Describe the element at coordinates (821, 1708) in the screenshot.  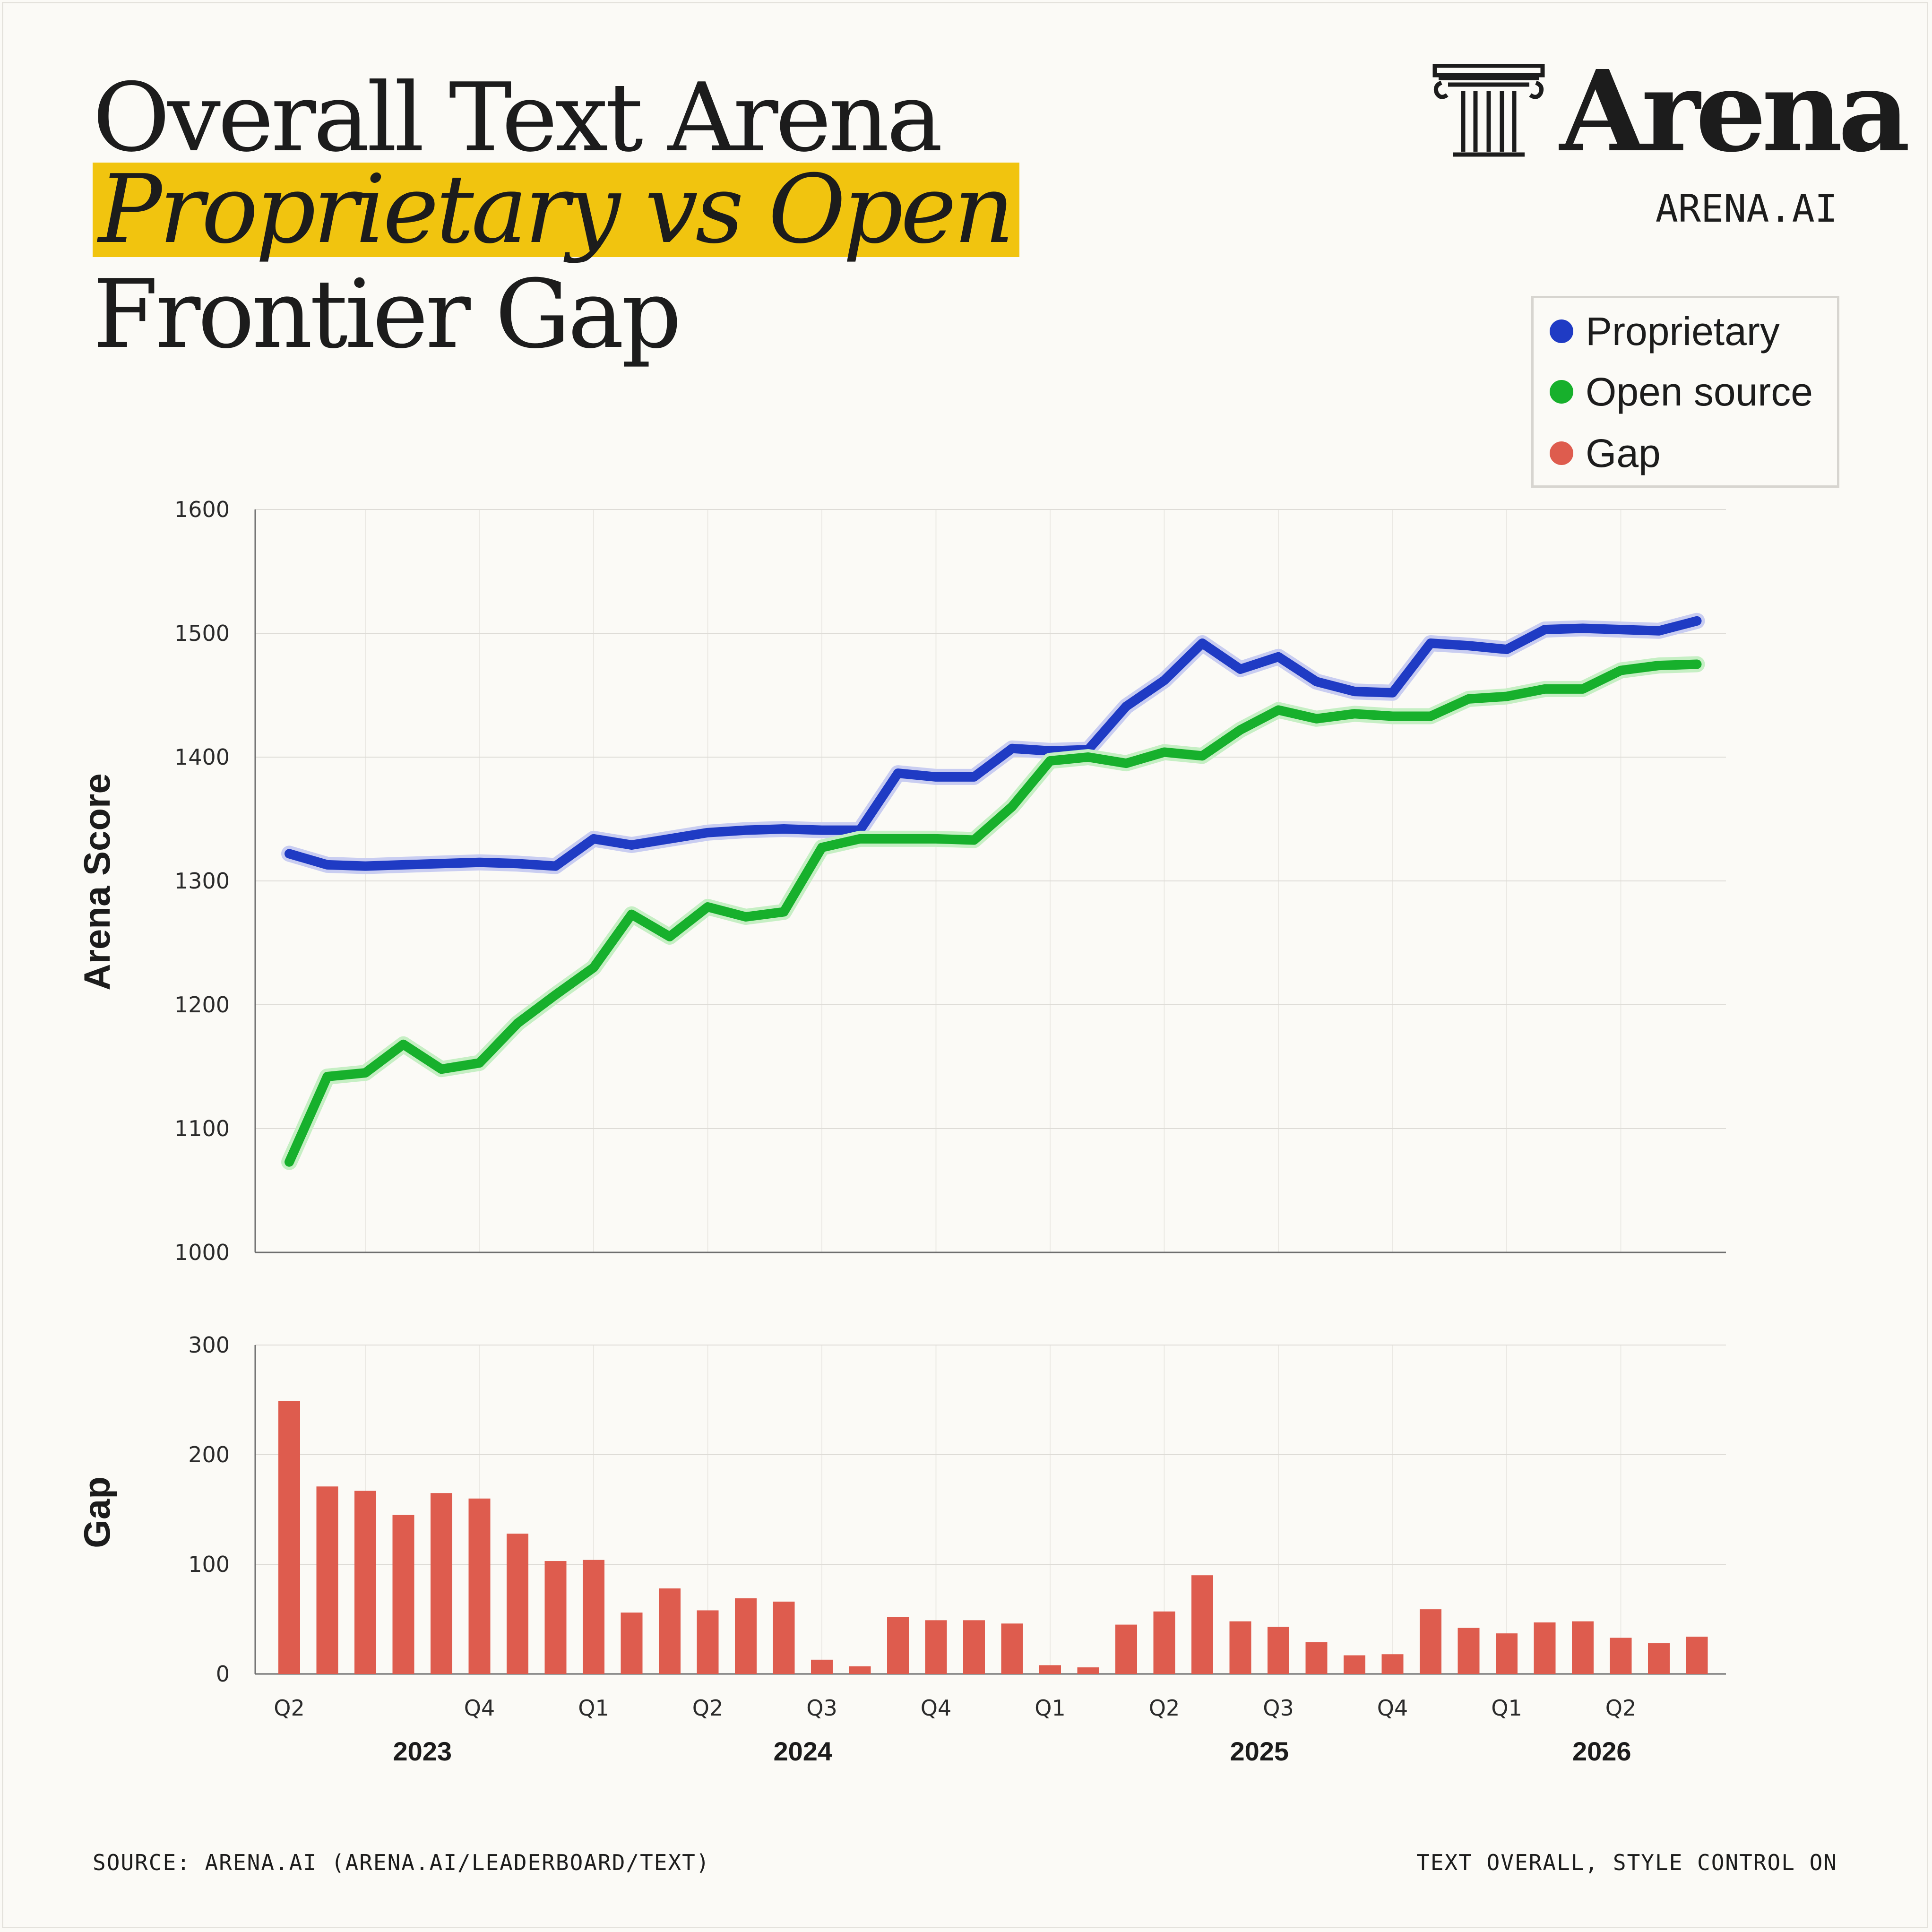
I see `x-tick-label: Q3` at that location.